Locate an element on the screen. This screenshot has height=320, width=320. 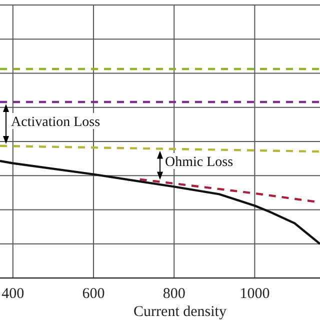
x-axis-title: Current density is located at coordinates (180, 312).